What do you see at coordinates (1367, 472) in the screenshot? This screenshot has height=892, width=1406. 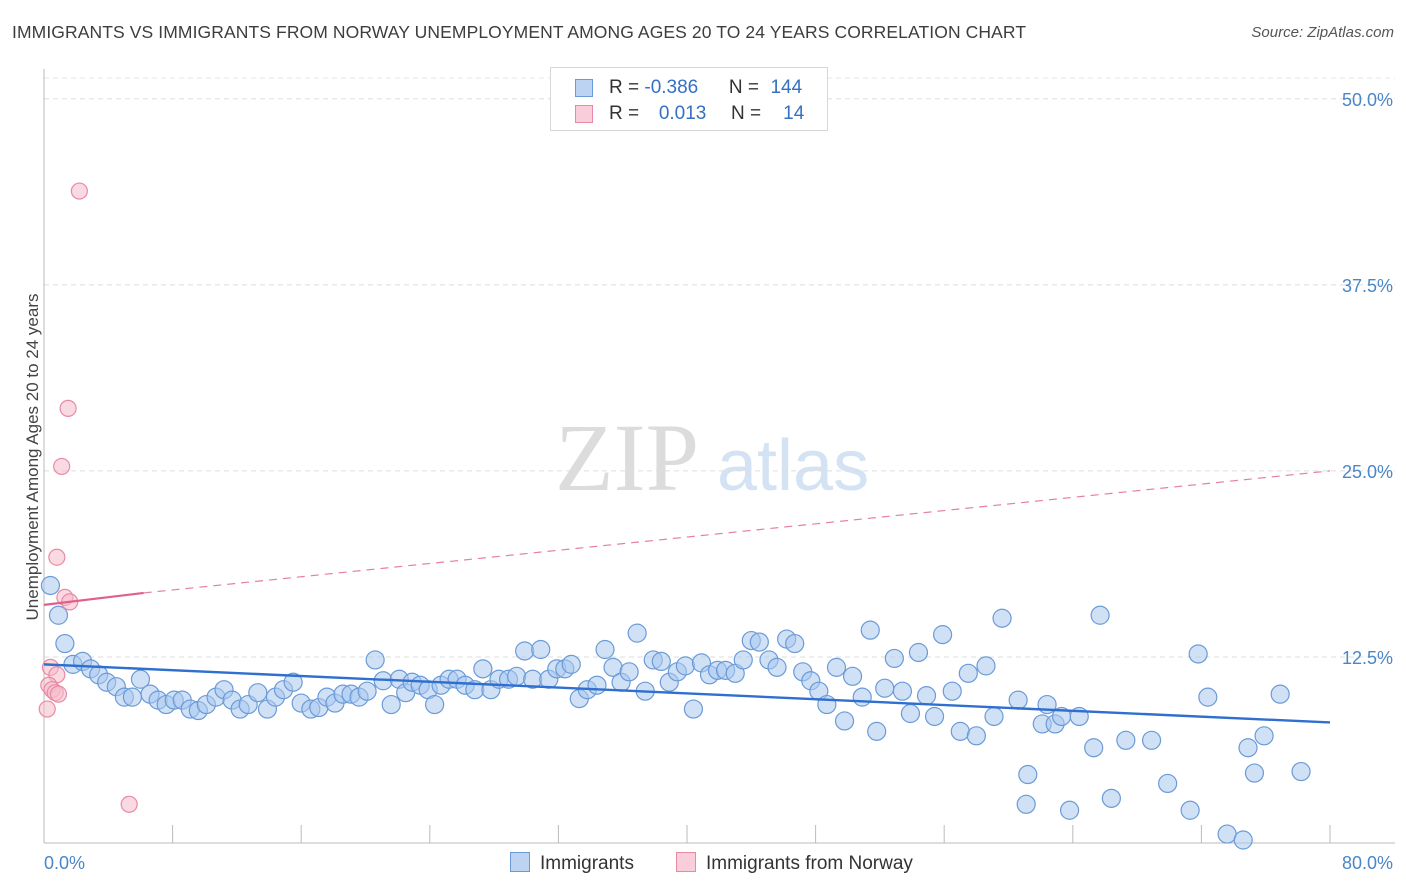 I see `y-tick-label: 25.0%` at bounding box center [1367, 472].